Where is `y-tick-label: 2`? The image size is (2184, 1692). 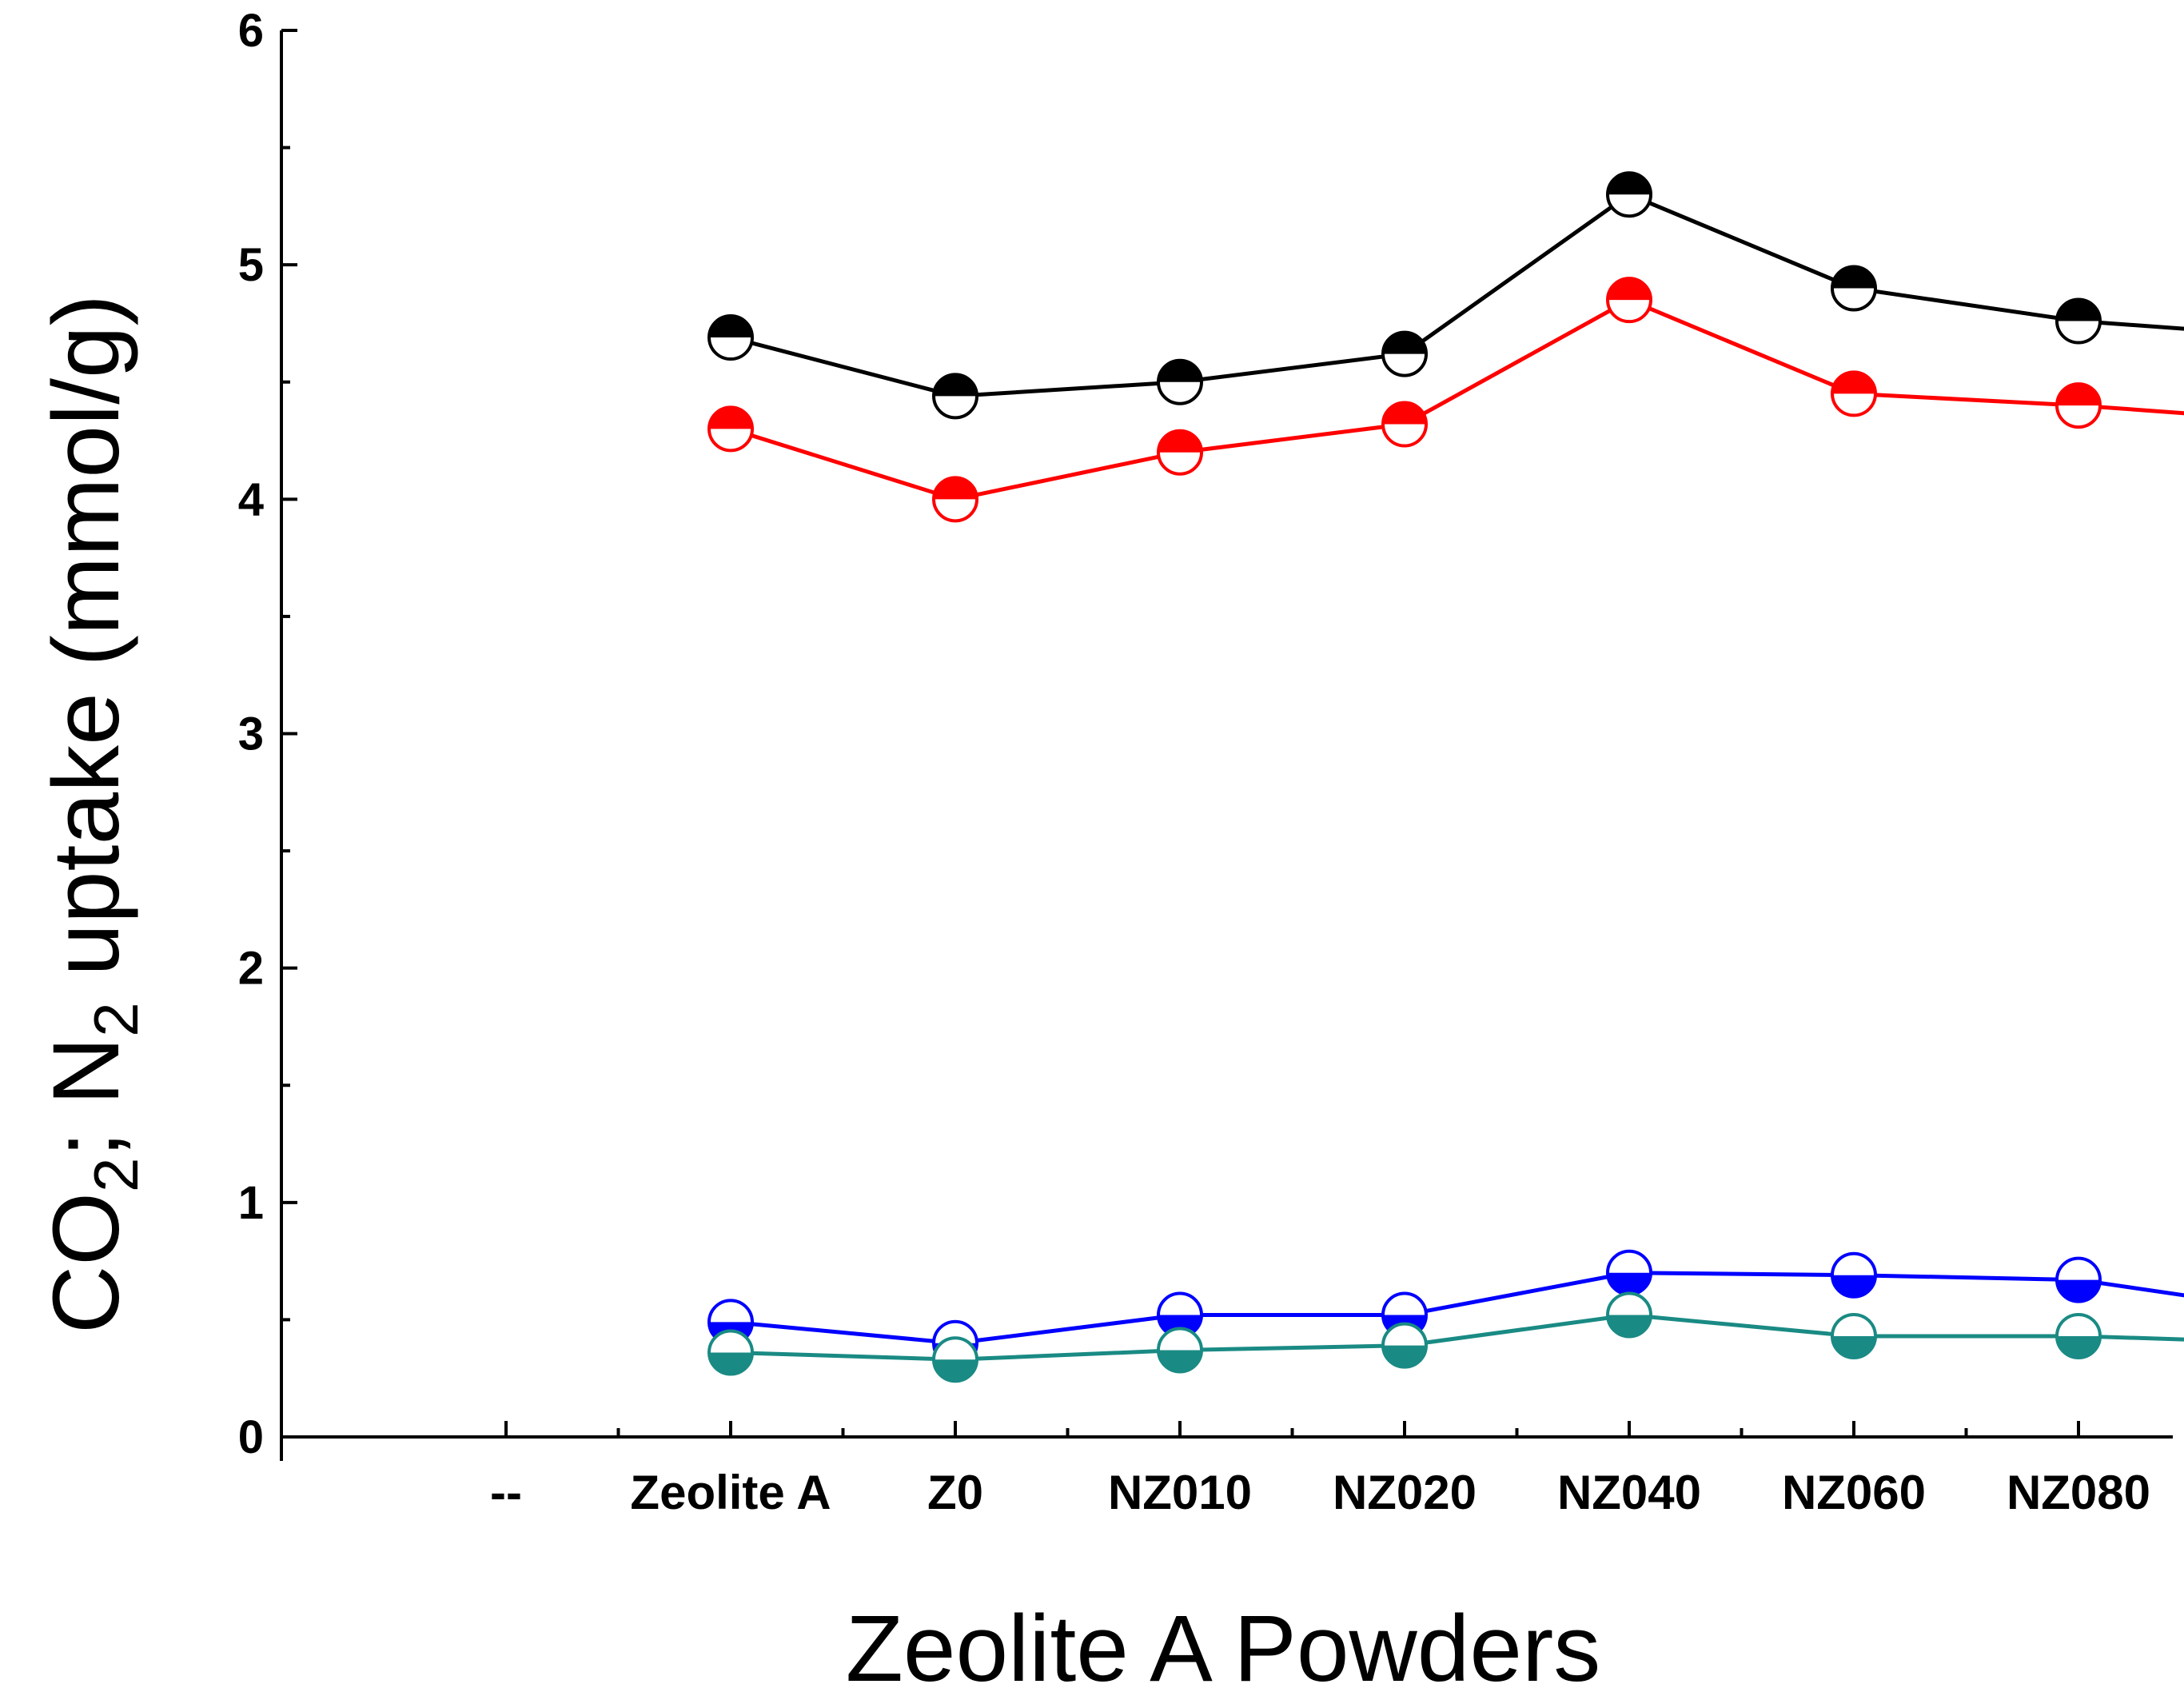 y-tick-label: 2 is located at coordinates (251, 969).